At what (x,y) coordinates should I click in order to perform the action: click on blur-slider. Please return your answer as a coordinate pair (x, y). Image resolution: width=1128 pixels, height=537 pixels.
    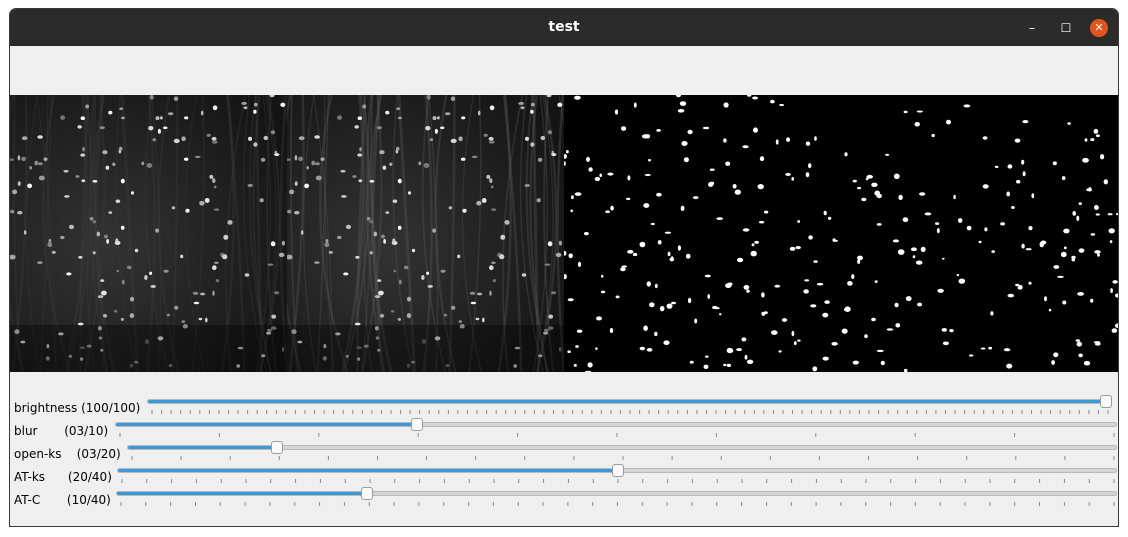
    Looking at the image, I should click on (616, 424).